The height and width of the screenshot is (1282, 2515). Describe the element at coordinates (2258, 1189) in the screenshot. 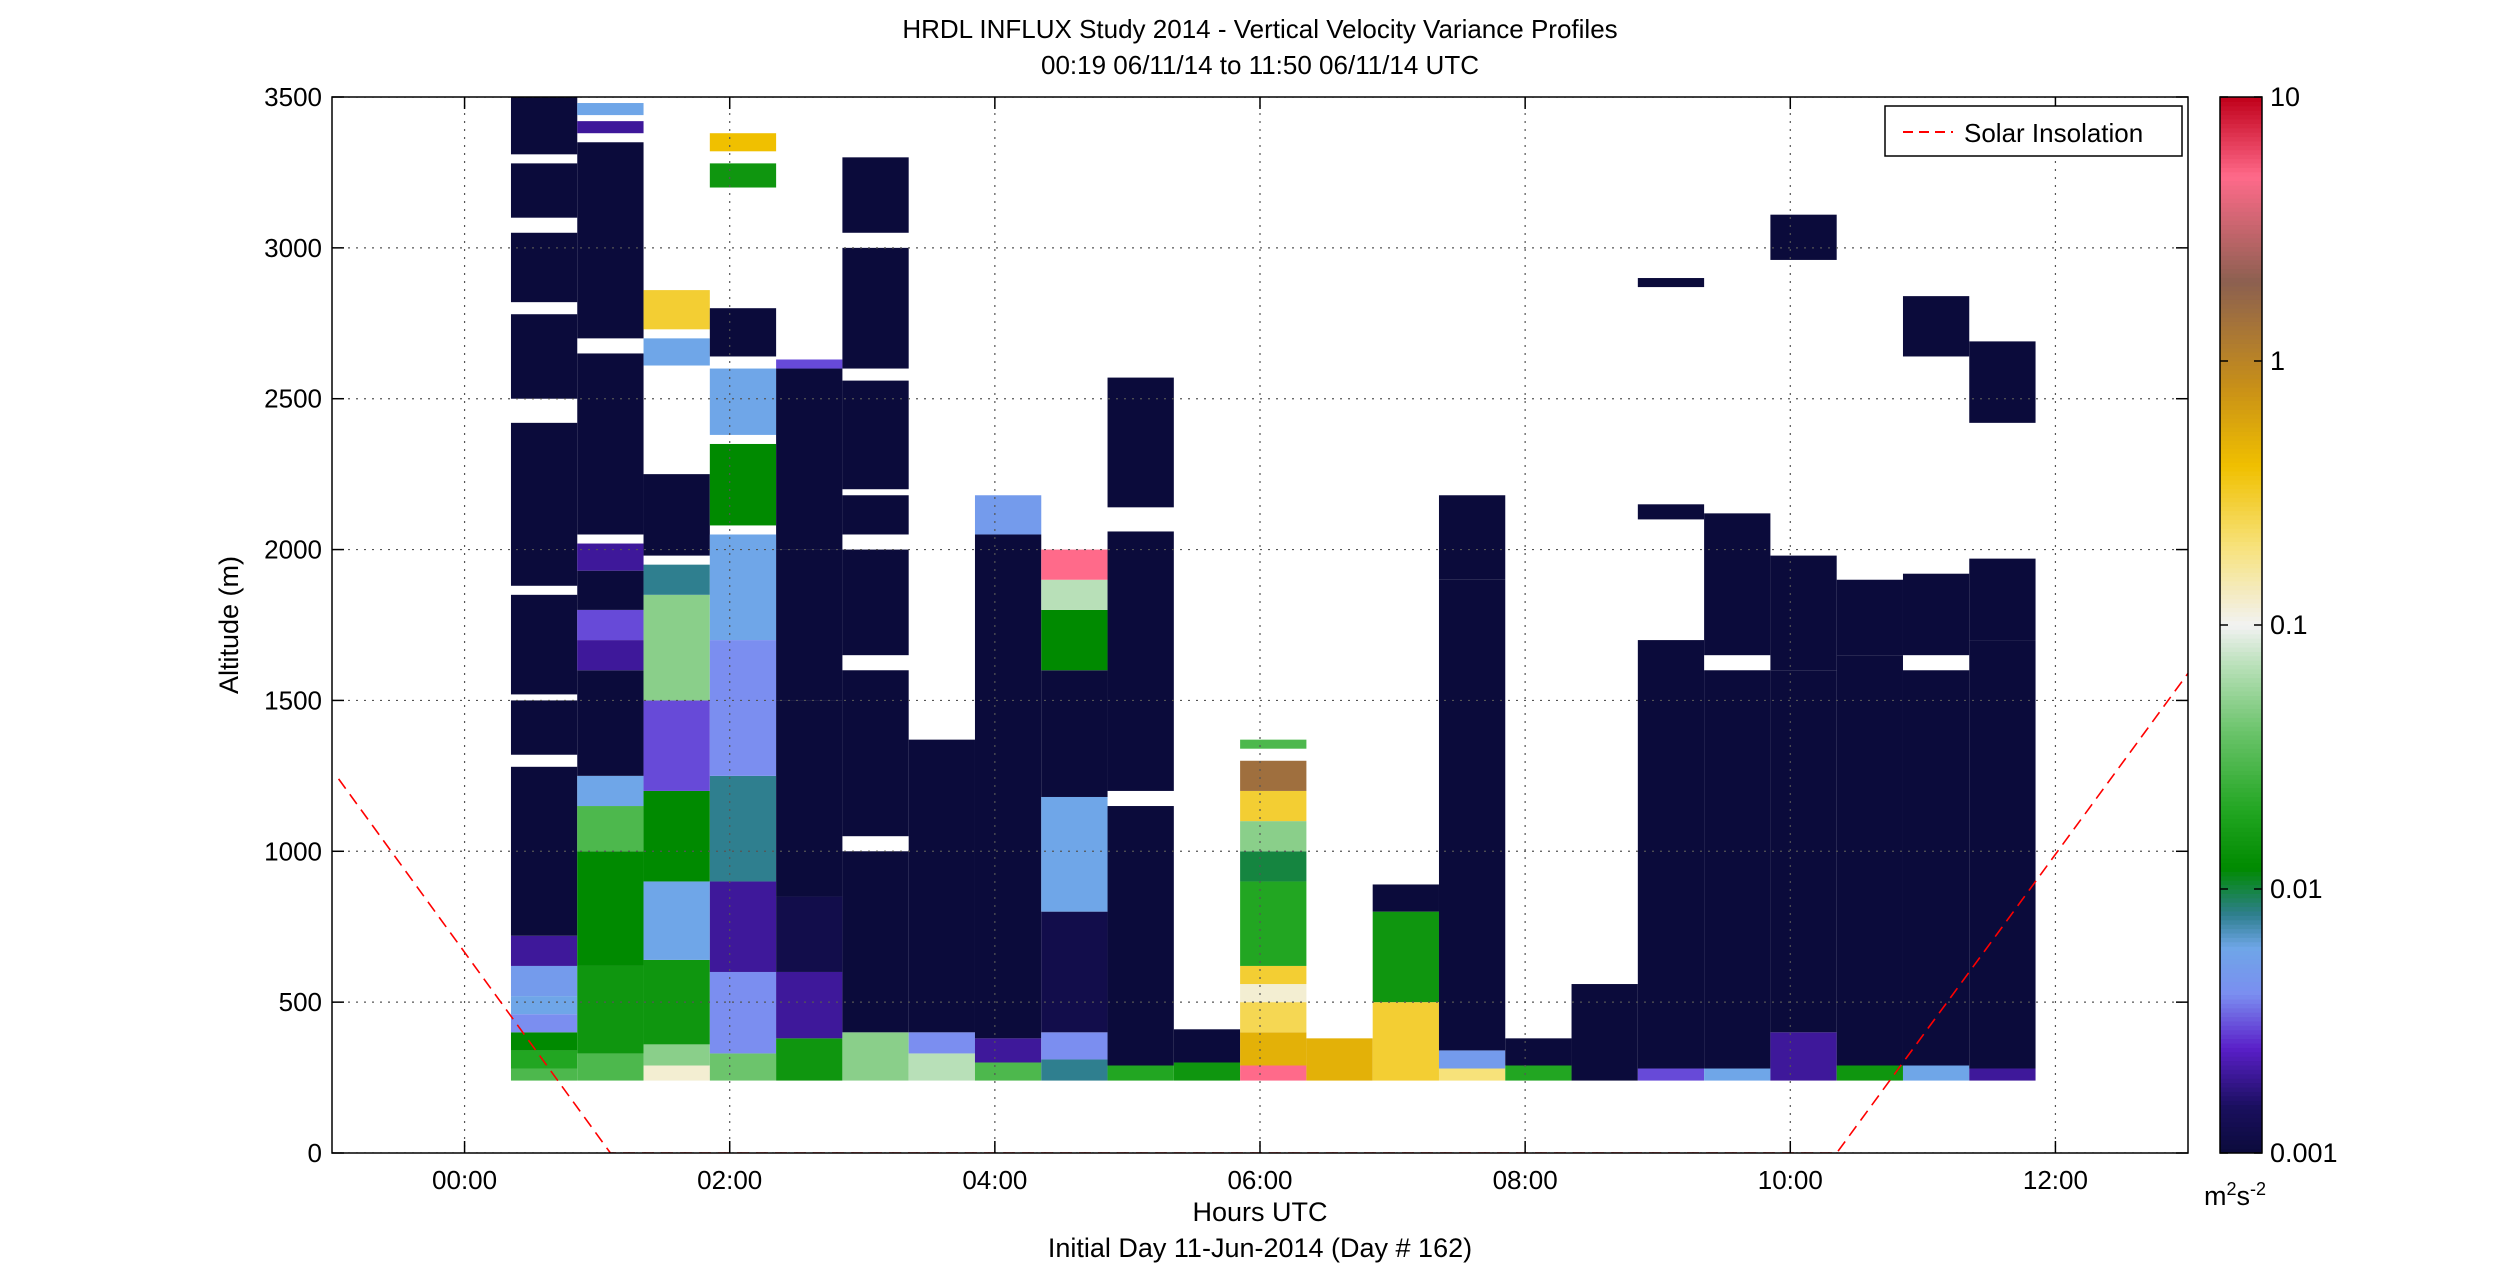

I see `colorbar-unit-exponent-2: -2` at that location.